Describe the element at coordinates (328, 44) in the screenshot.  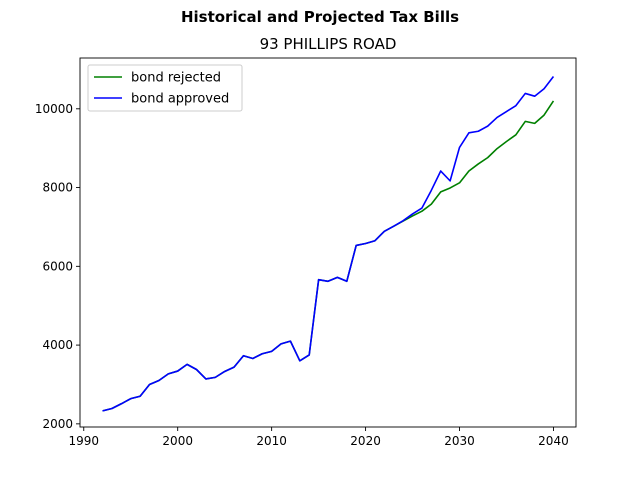
I see `chart-title: 93 PHILLIPS ROAD` at that location.